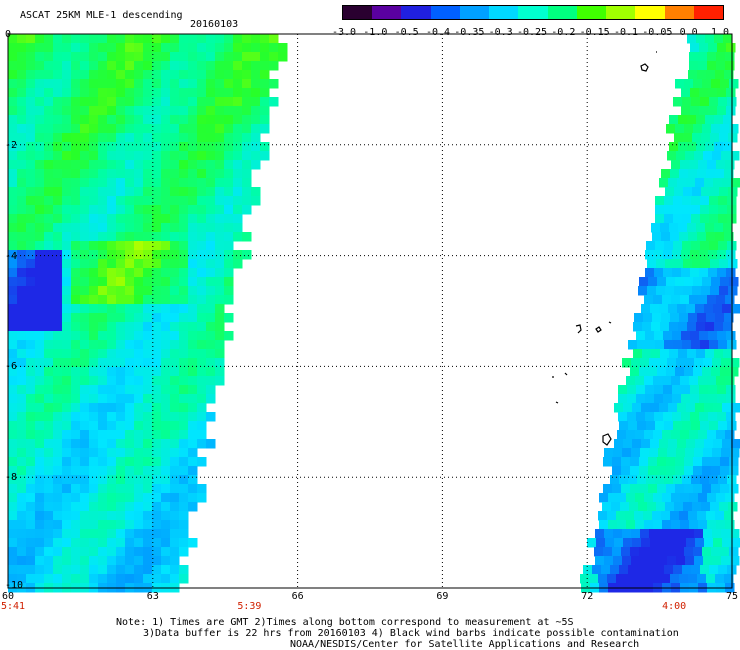 The image size is (740, 650). Describe the element at coordinates (8, 34) in the screenshot. I see `lat-tick-label: 0` at that location.